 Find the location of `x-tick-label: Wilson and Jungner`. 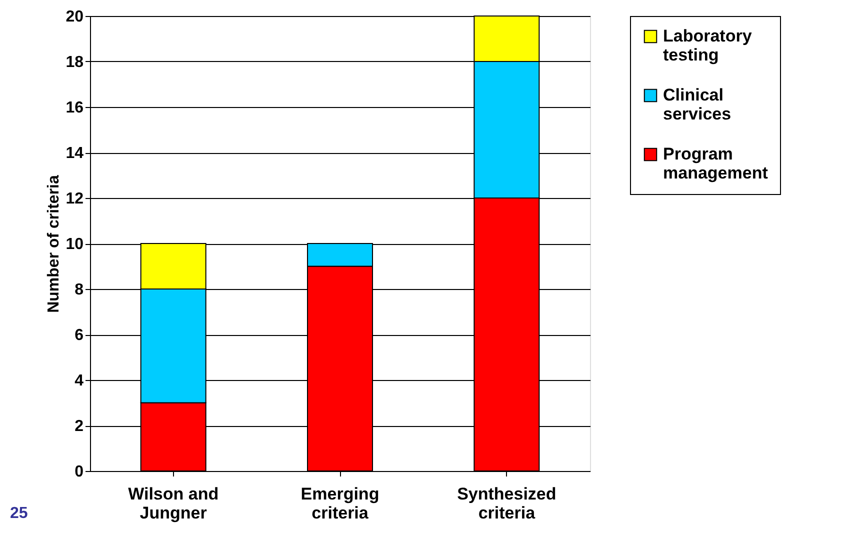

x-tick-label: Wilson and Jungner is located at coordinates (173, 503).